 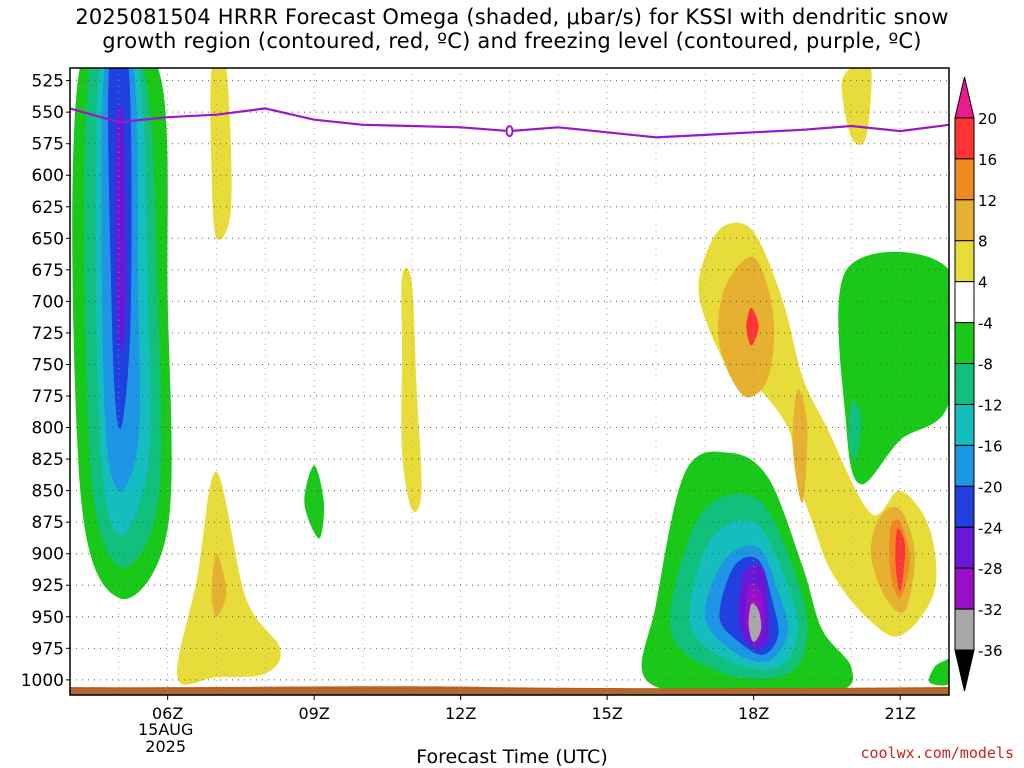 What do you see at coordinates (48, 176) in the screenshot?
I see `y-tick-label-600: 600` at bounding box center [48, 176].